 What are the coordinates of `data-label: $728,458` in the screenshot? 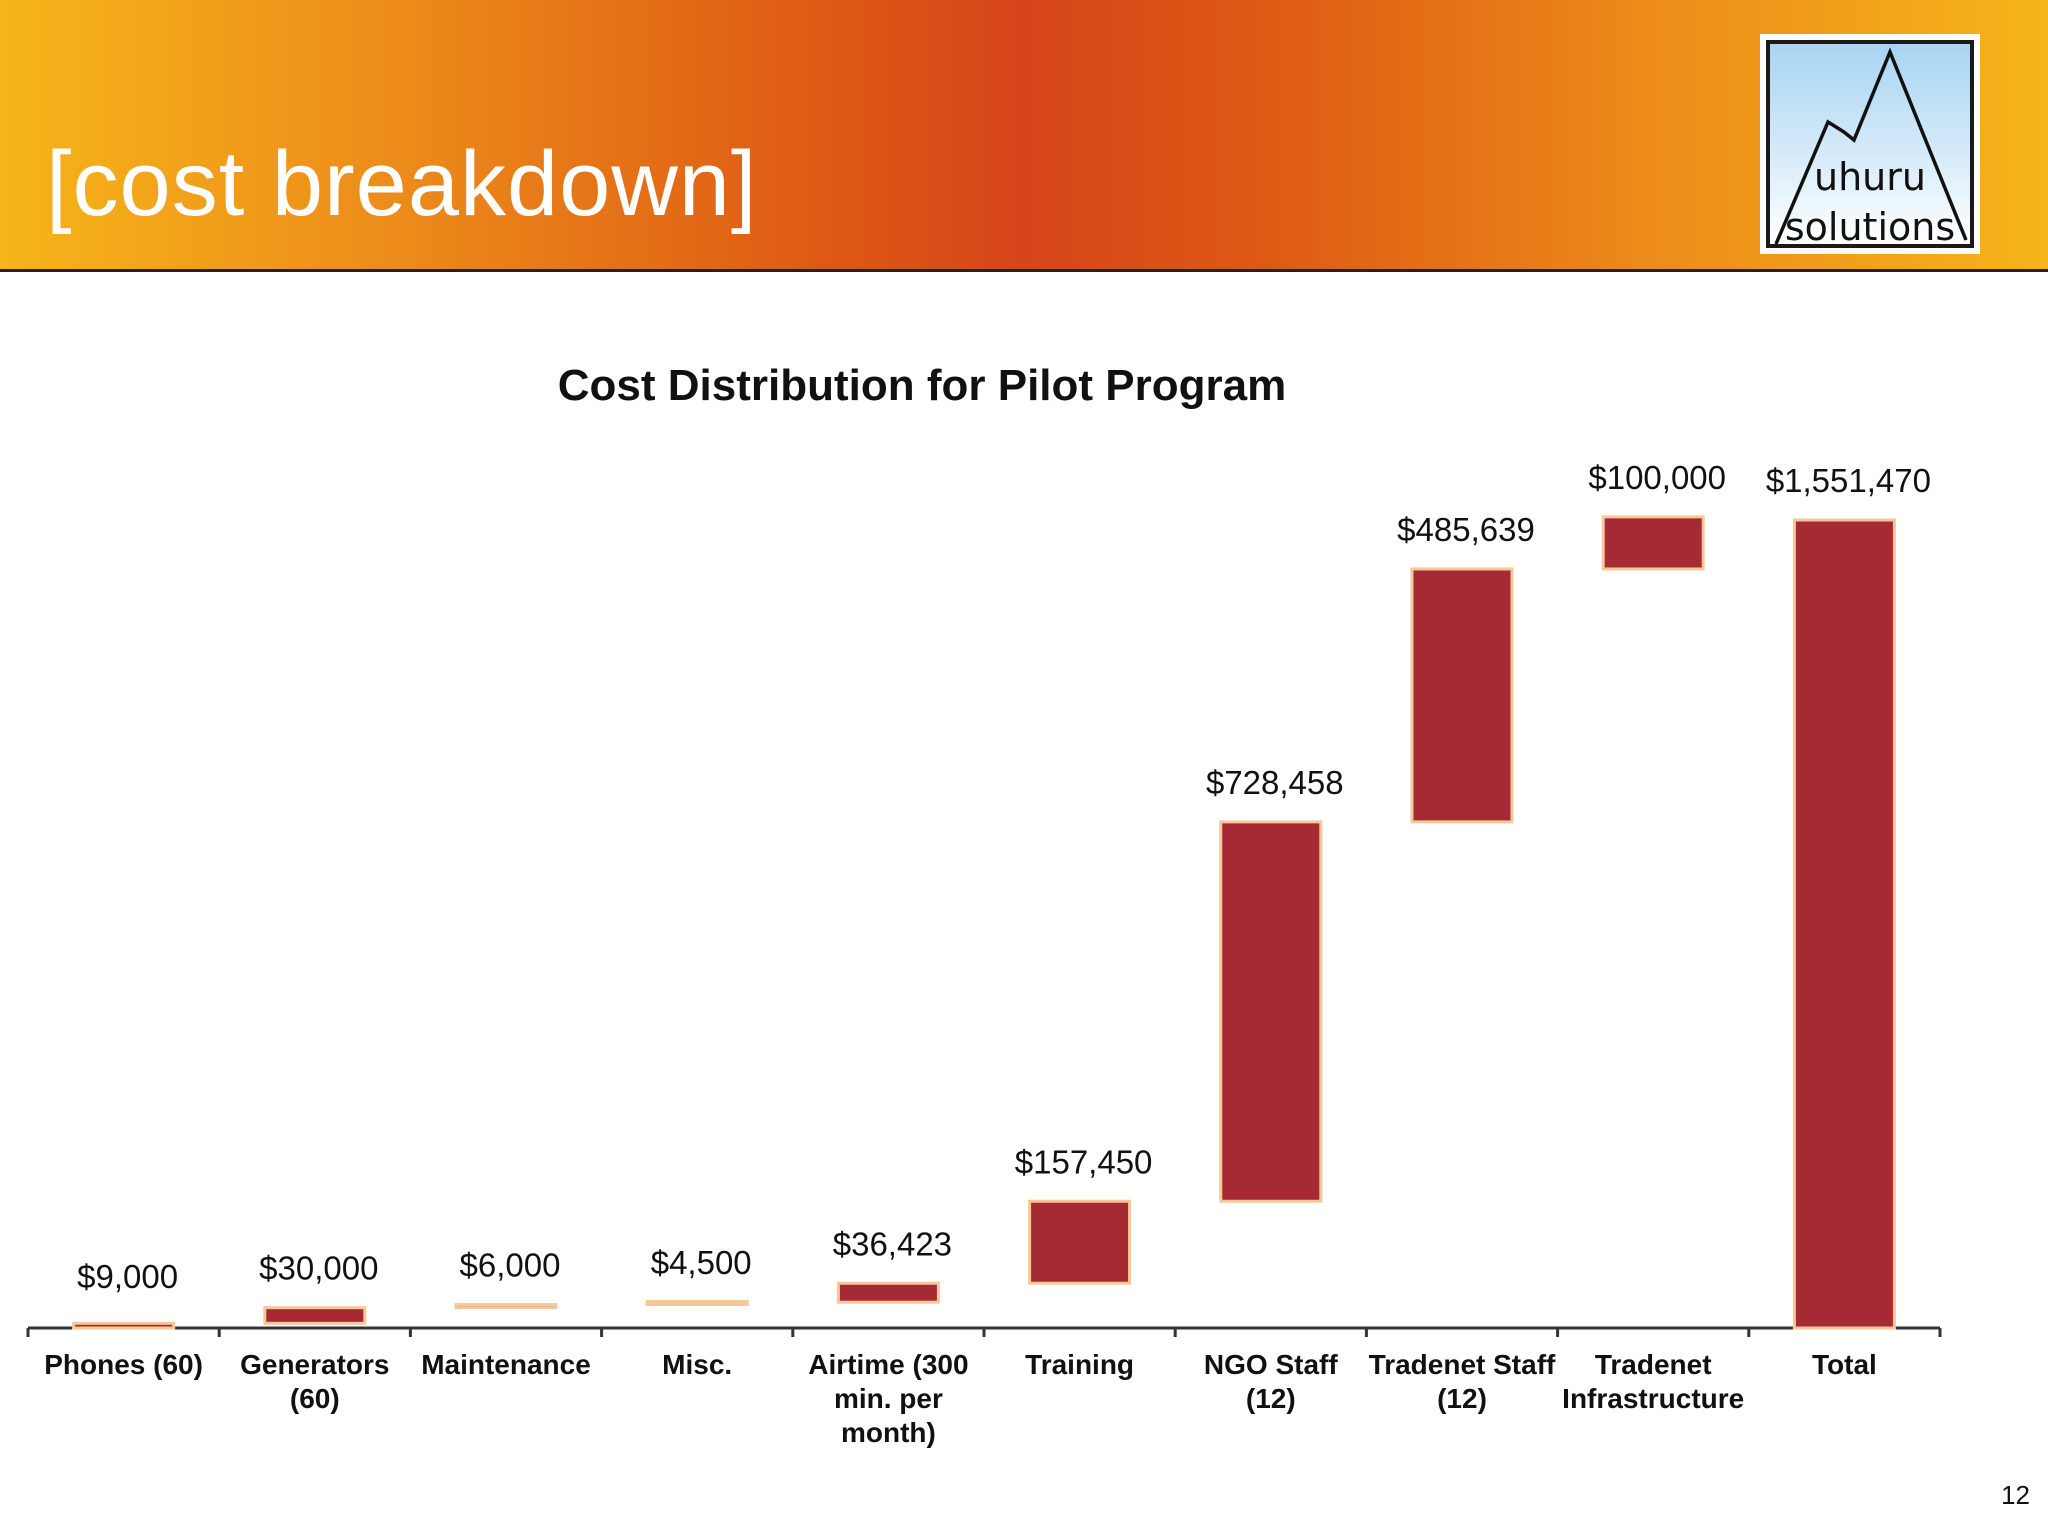 It's located at (1275, 782).